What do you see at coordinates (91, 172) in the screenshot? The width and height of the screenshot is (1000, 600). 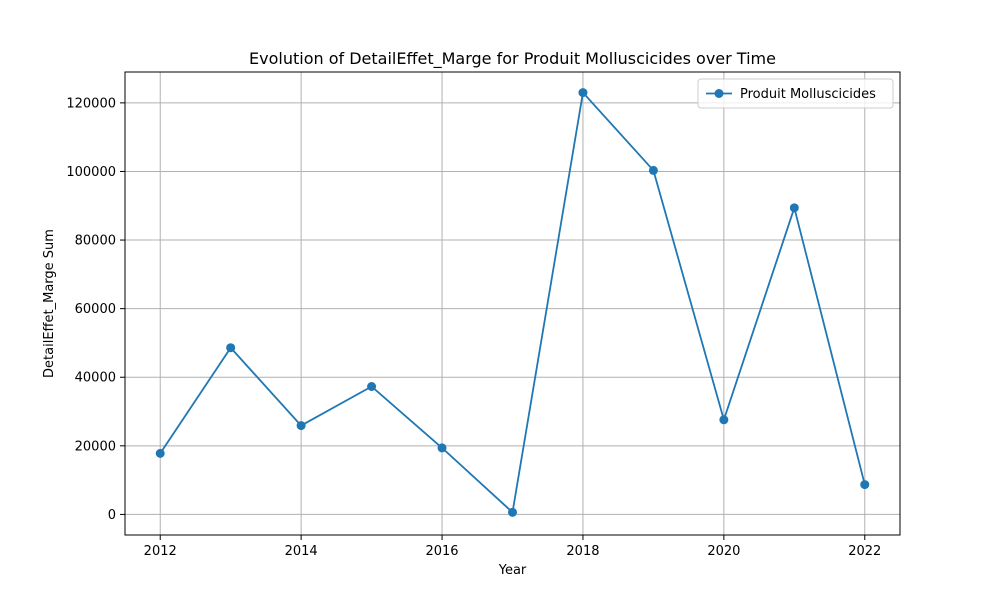 I see `y-tick-label: 100000` at bounding box center [91, 172].